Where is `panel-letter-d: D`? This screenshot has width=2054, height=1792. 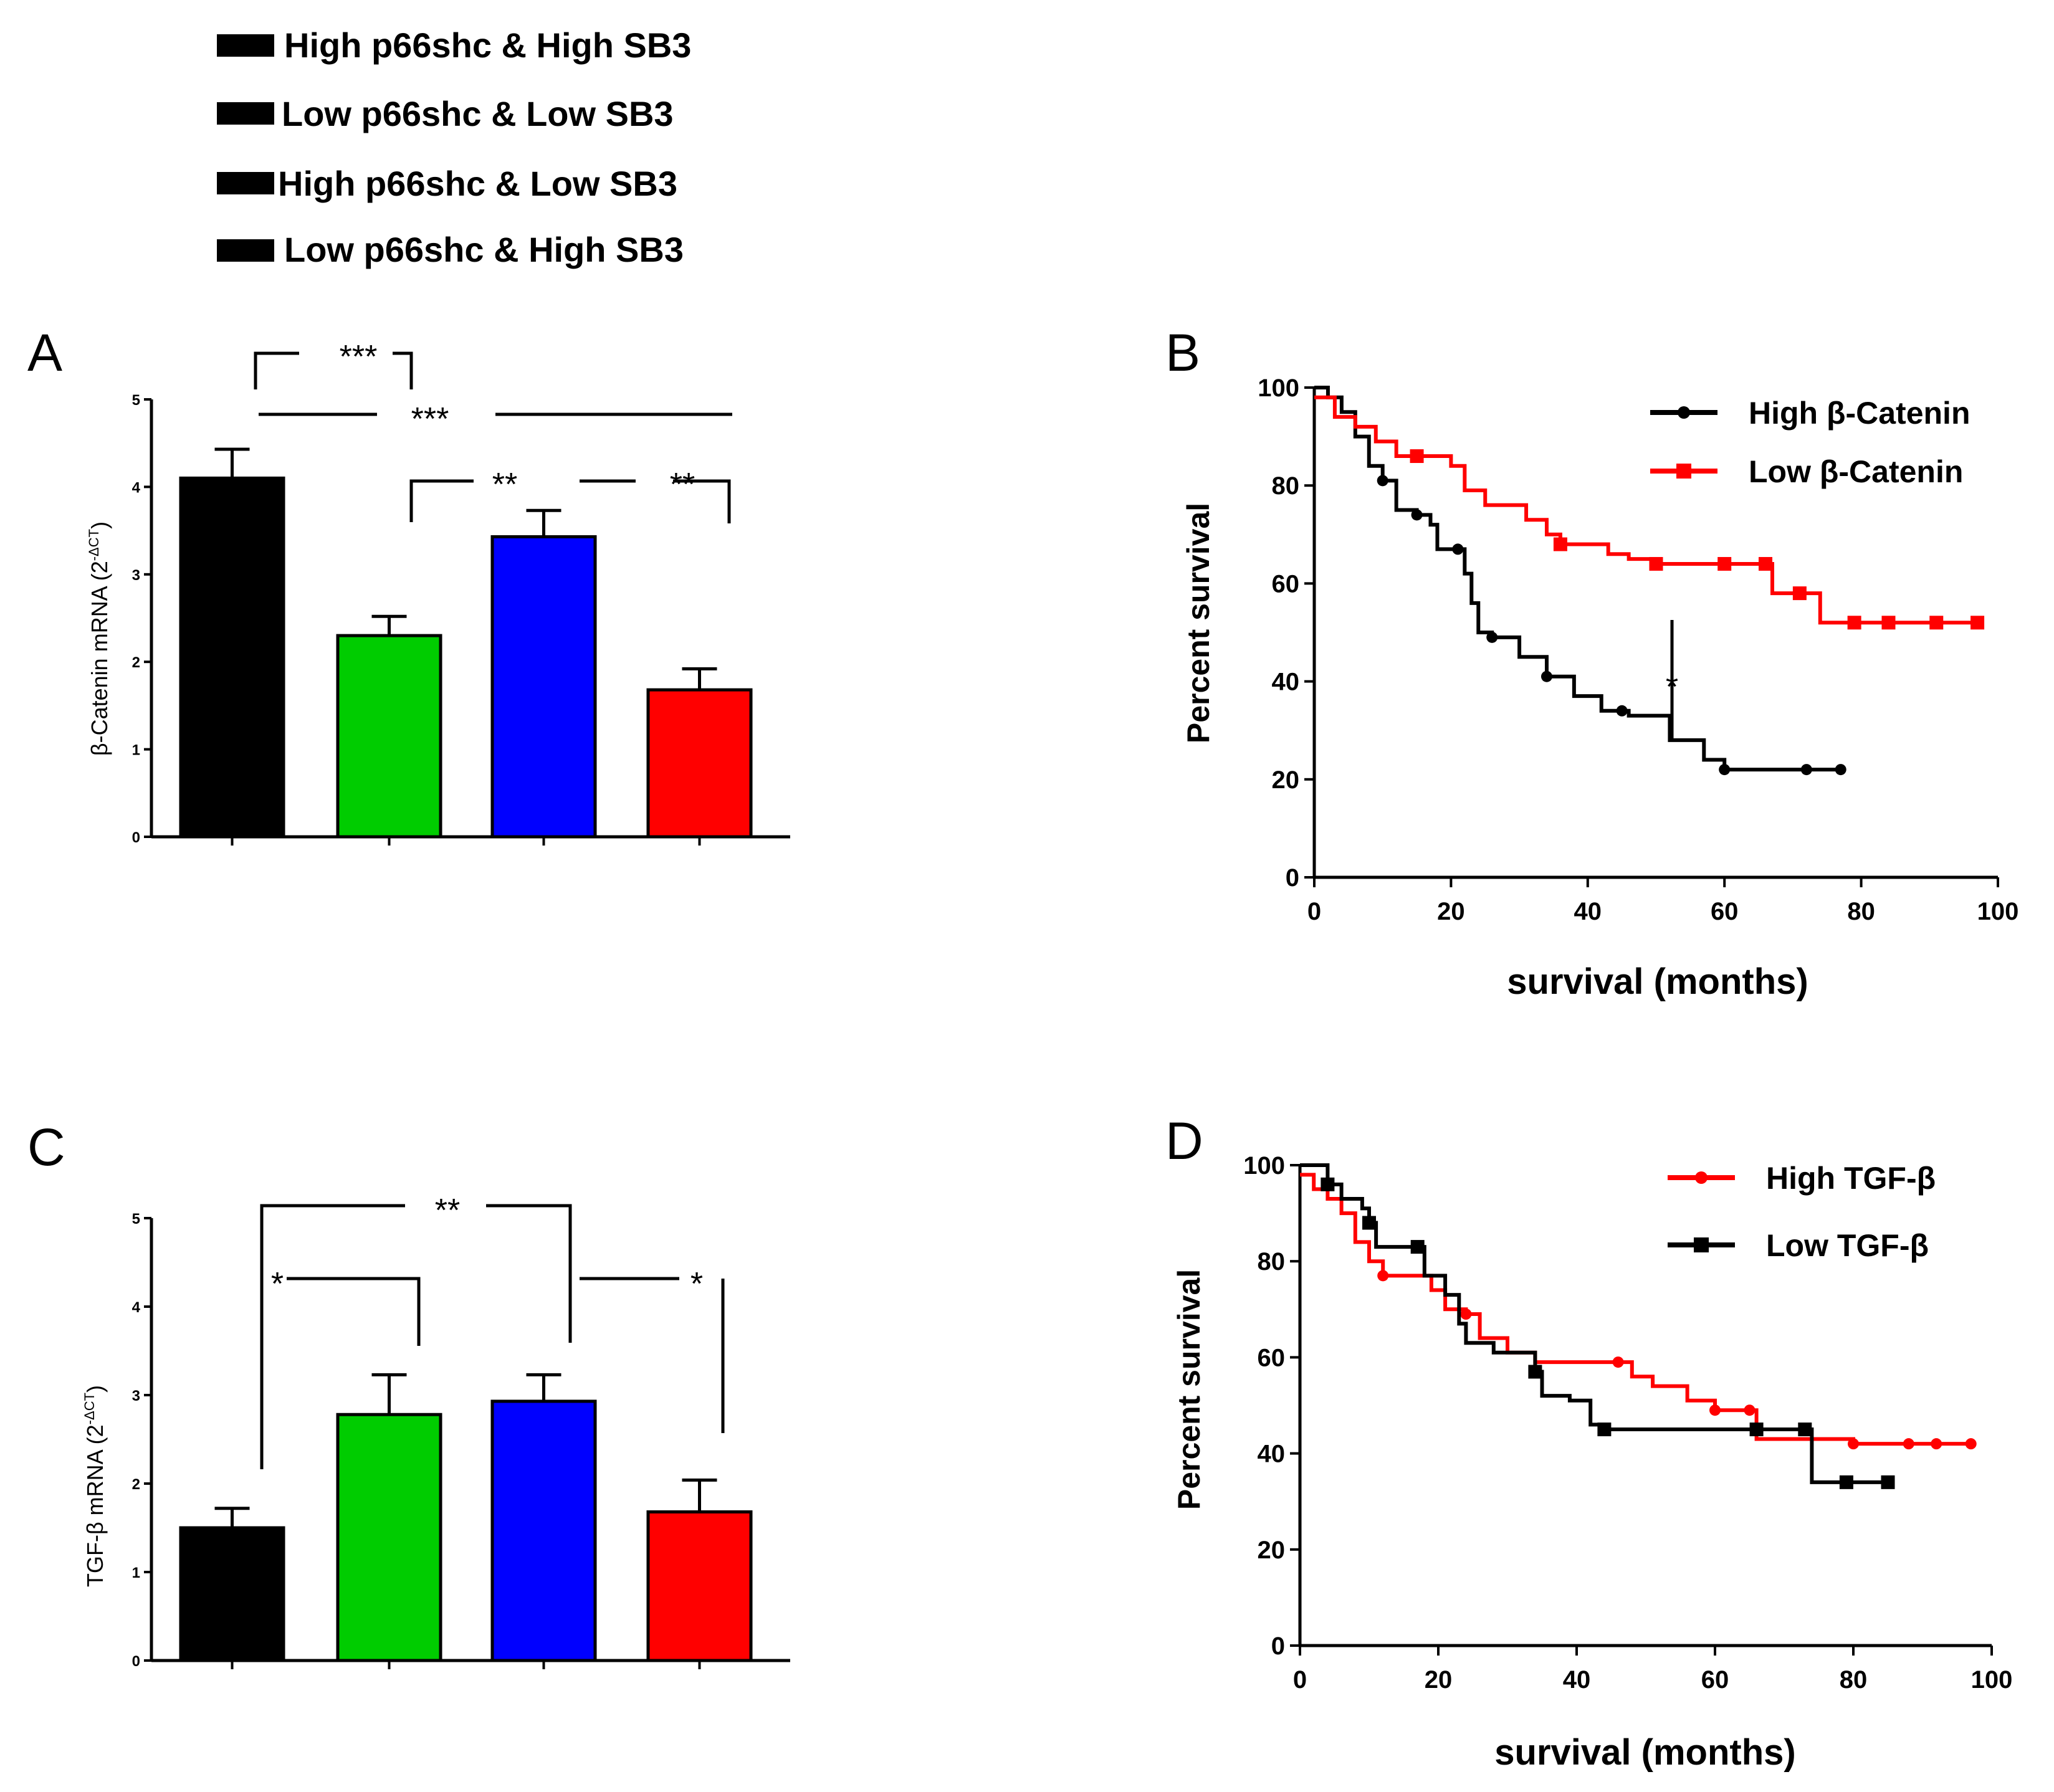 panel-letter-d: D is located at coordinates (1184, 1141).